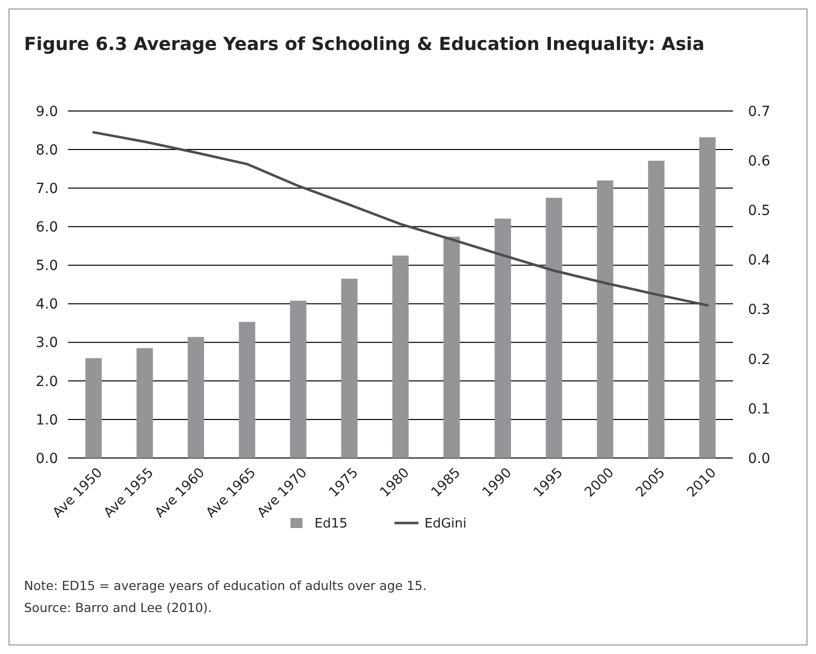  Describe the element at coordinates (47, 304) in the screenshot. I see `y-tick-label: 4.0` at that location.